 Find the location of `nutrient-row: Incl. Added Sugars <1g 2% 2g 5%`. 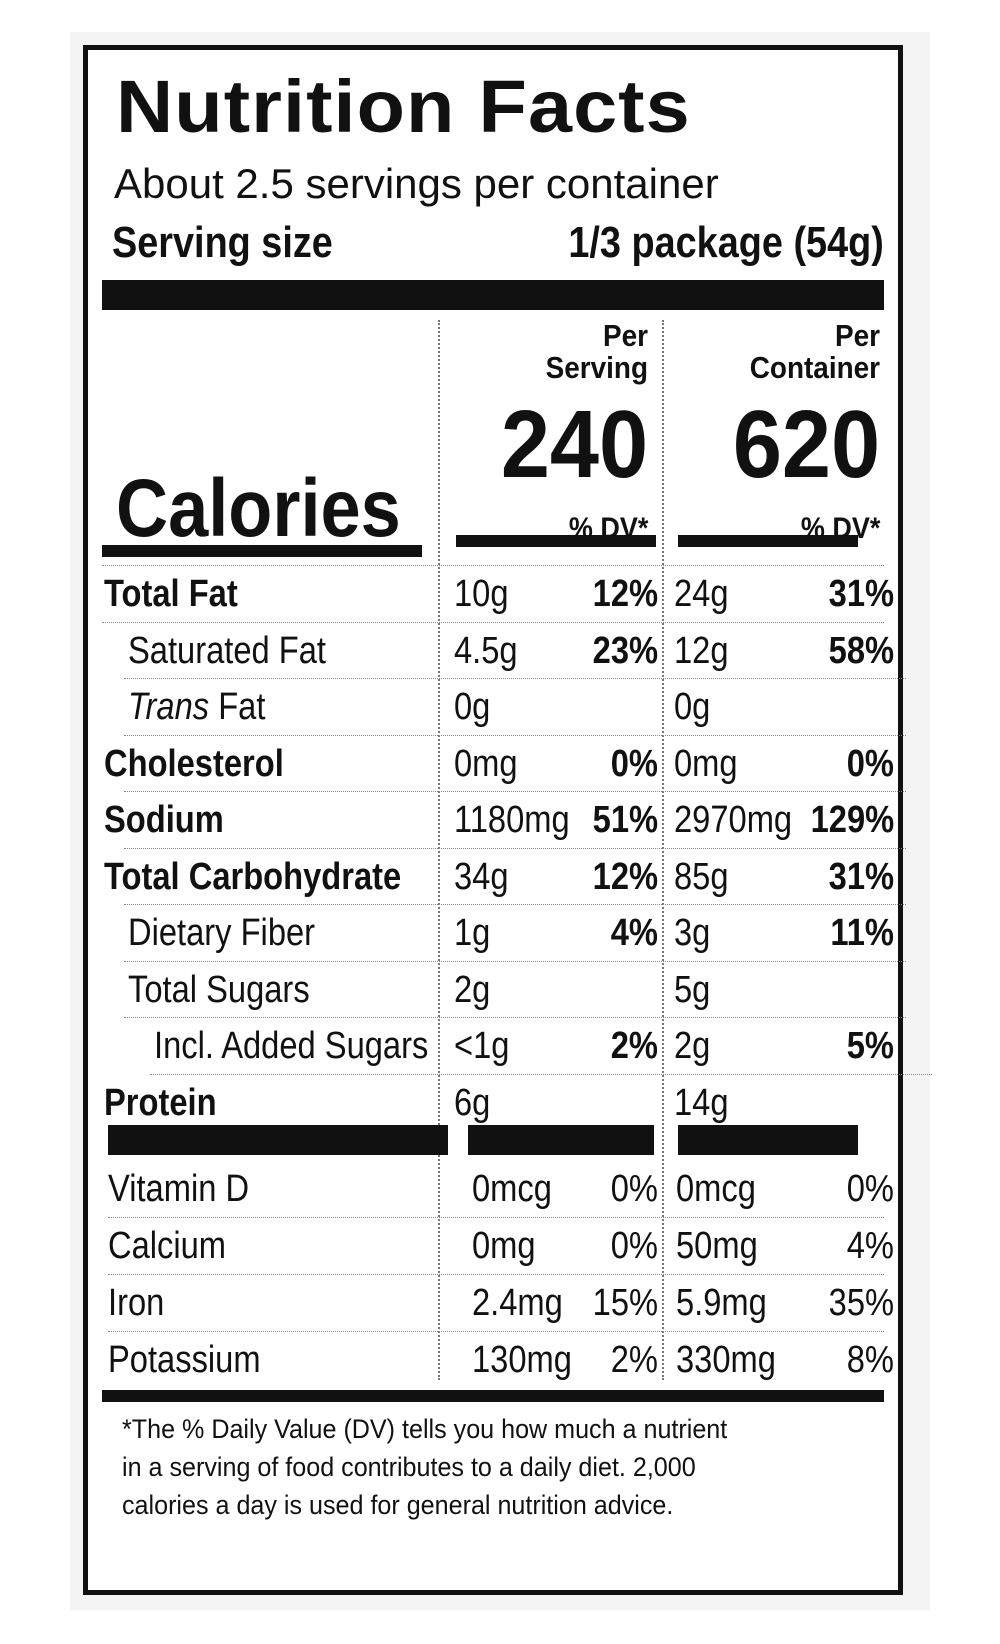

nutrient-row: Incl. Added Sugars <1g 2% 2g 5% is located at coordinates (498, 1045).